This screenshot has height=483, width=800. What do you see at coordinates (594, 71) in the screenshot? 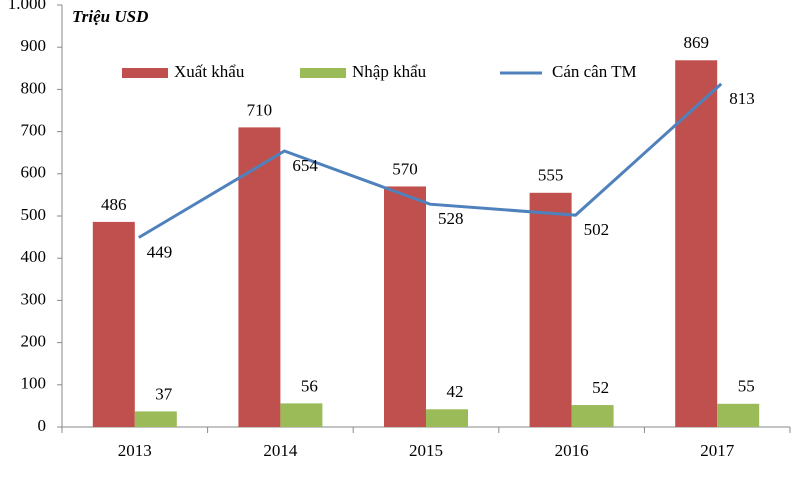
I see `legend-label: Cán cân TM` at bounding box center [594, 71].